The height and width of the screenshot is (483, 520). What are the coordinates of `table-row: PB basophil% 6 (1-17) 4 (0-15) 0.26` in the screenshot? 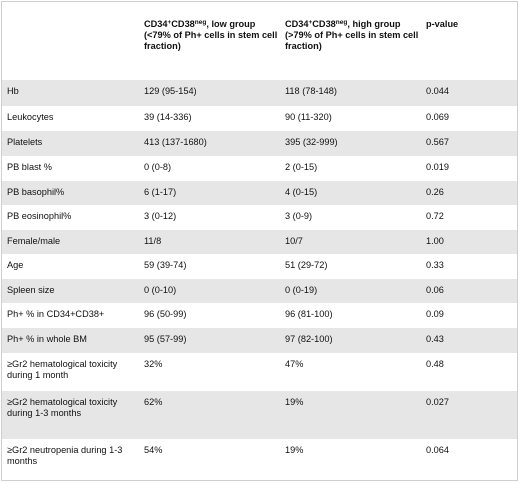 It's located at (259, 193).